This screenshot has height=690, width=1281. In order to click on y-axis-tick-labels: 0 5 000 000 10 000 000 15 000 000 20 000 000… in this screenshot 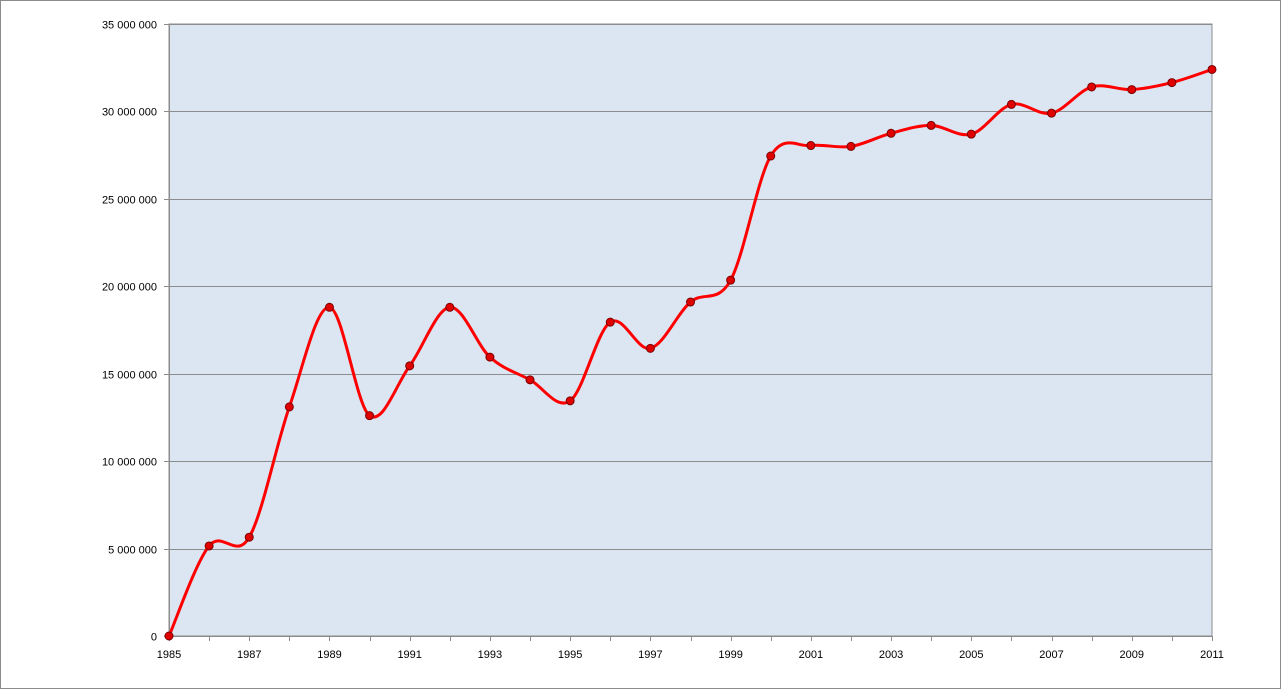, I will do `click(129, 332)`.